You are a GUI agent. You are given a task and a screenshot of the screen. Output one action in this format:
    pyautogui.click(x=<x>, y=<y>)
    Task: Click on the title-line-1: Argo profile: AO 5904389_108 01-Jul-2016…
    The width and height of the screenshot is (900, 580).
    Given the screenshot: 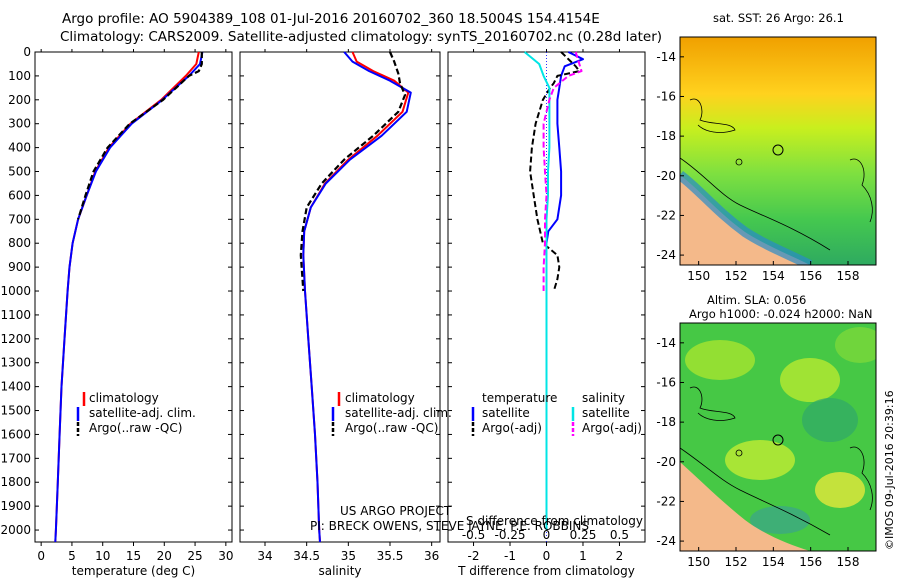 What is the action you would take?
    pyautogui.click(x=331, y=19)
    